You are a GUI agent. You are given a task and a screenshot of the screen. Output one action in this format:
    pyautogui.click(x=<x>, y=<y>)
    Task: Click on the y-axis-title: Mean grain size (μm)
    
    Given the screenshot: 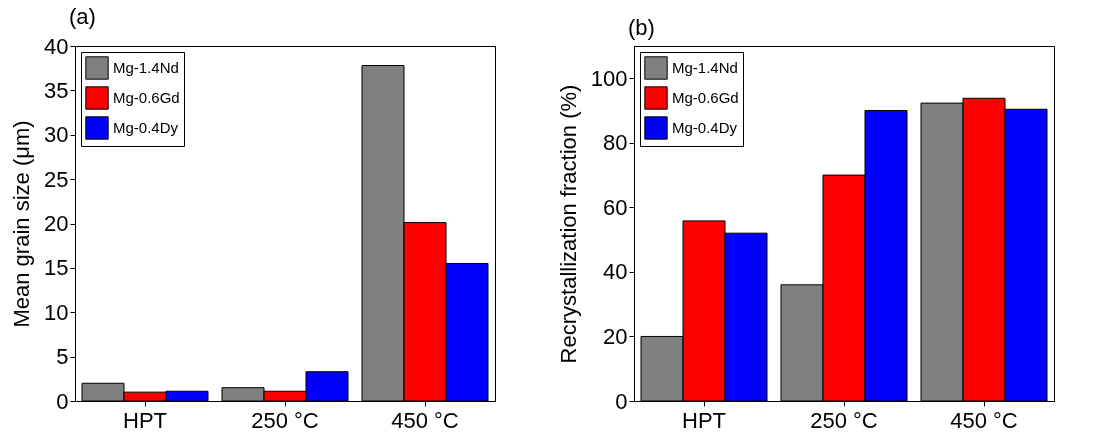 What is the action you would take?
    pyautogui.click(x=22, y=224)
    